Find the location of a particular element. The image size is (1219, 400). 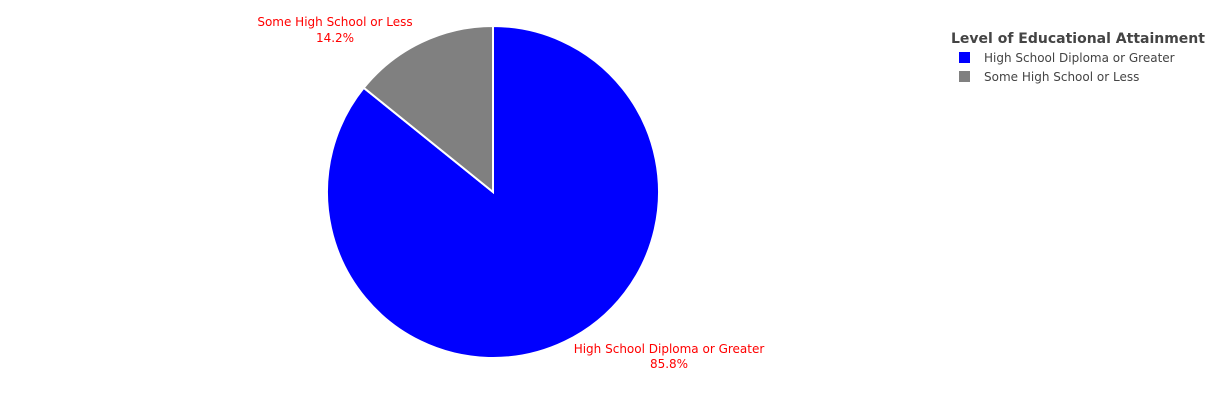

pie-slice-some-high-school is located at coordinates (428, 109).